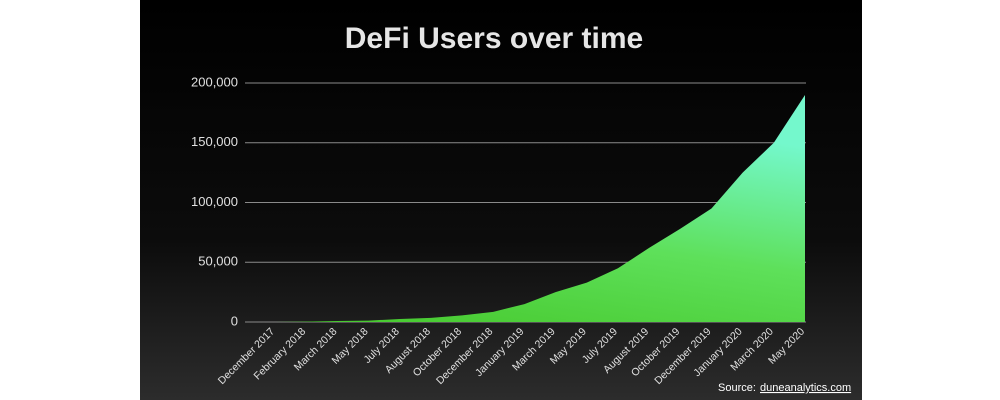  Describe the element at coordinates (214, 141) in the screenshot. I see `y-tick-label: 150,000` at that location.